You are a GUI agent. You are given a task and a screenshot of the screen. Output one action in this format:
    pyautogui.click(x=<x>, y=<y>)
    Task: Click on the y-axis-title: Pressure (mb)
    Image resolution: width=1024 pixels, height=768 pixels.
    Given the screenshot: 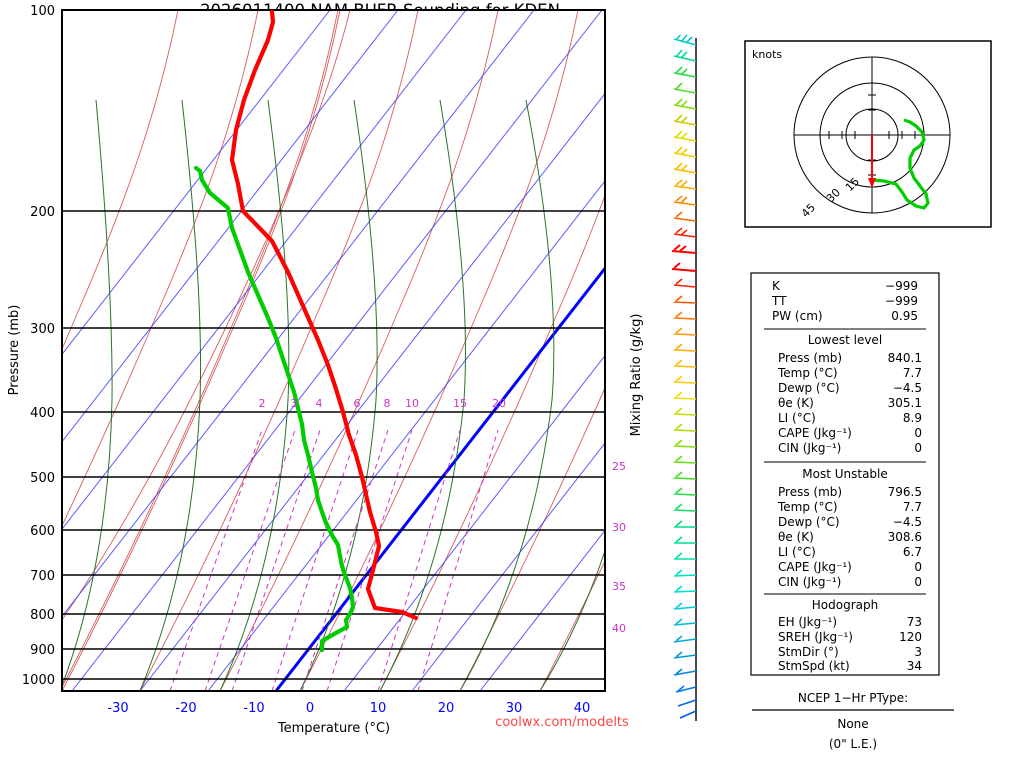 What is the action you would take?
    pyautogui.click(x=14, y=350)
    